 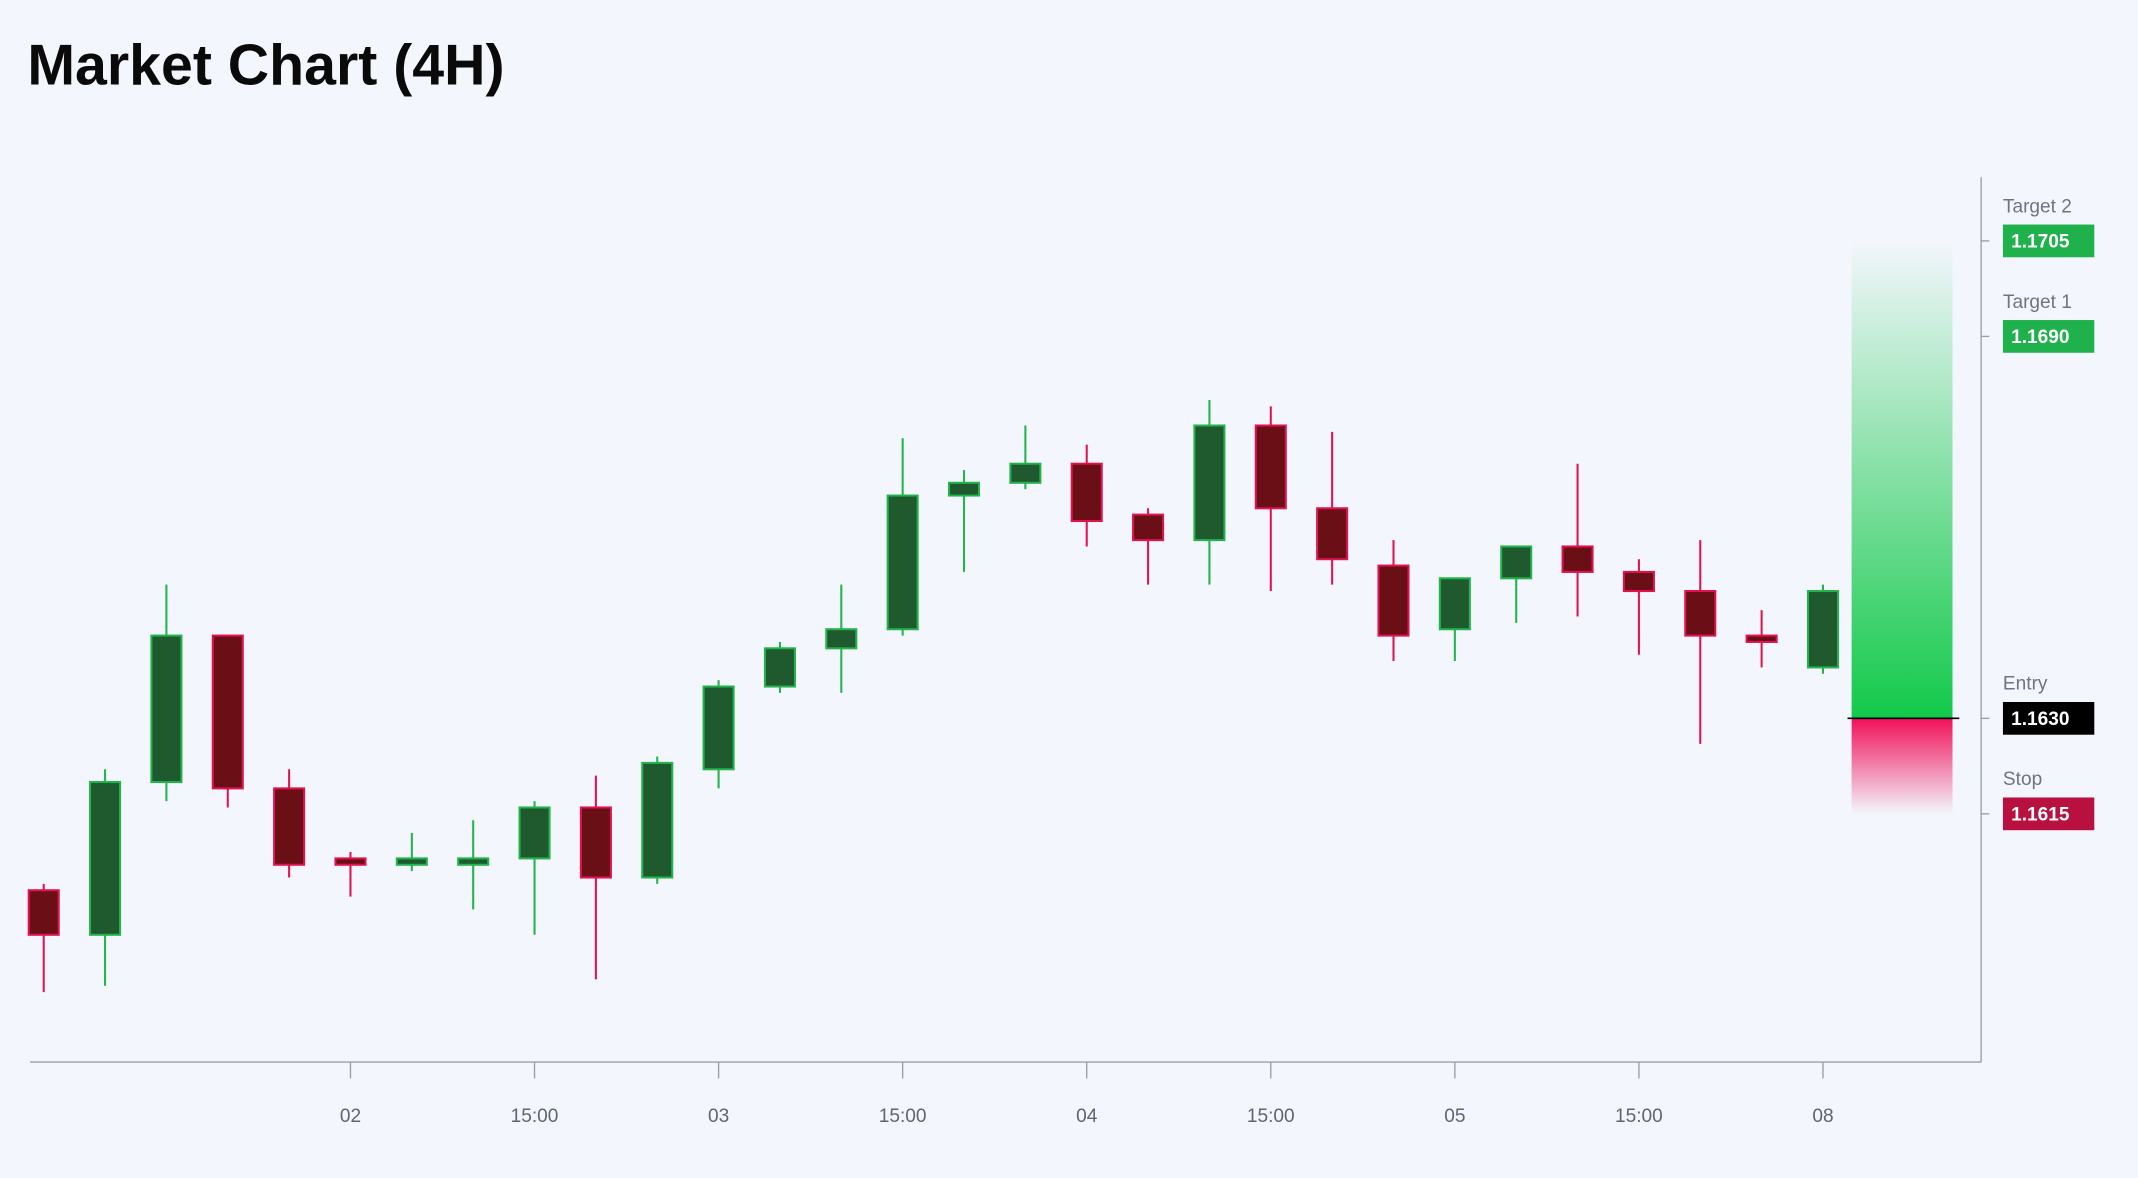 What do you see at coordinates (1087, 1116) in the screenshot?
I see `x-tick-label: 04` at bounding box center [1087, 1116].